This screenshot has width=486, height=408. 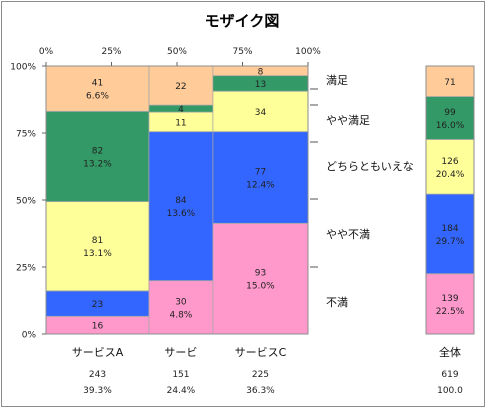 What do you see at coordinates (449, 375) in the screenshot?
I see `overall-total: 619` at bounding box center [449, 375].